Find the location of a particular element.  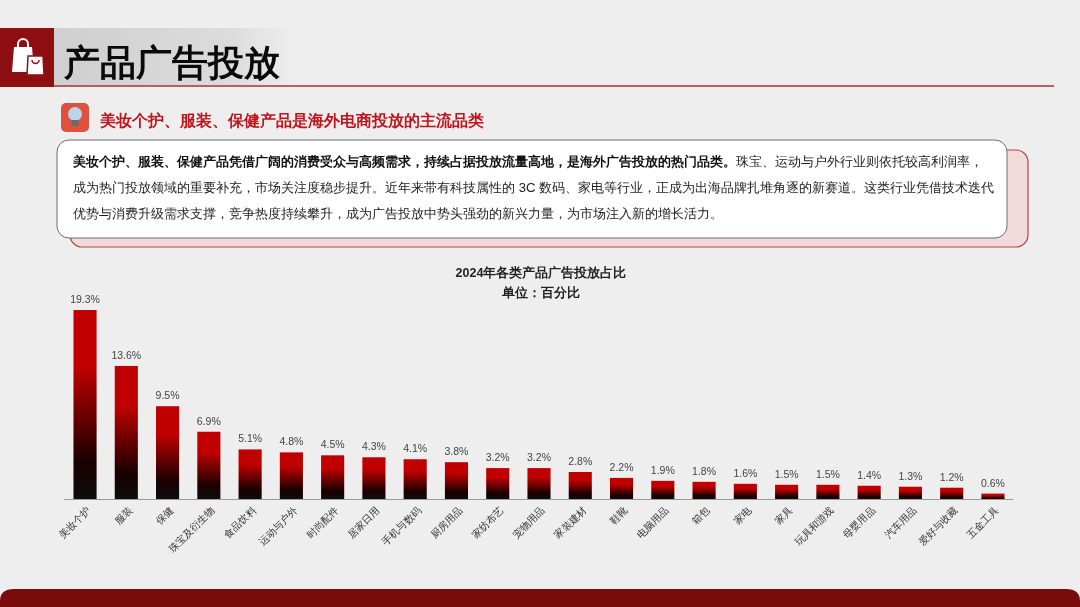

text: 美妆个护、服装、保健产品凭借广阔的消费受众与高频需求，持续占据投放流量高地，是海外广告投放的热门品类。珠宝、运动与户外行业则依托较高利润率，成为热门投放领域的重要补充，市场关注度稳步提升。近年来带有科技属性的 3C 数码、家电等行业，正成为出海品牌扎堆角逐的新赛道。这类行业凭借技术迭代优势与消费升级需求支撑，竞争热度持续攀升，成为广告投放中势头强劲的新兴力量，为市场注入新的增长活力。 is located at coordinates (534, 187).